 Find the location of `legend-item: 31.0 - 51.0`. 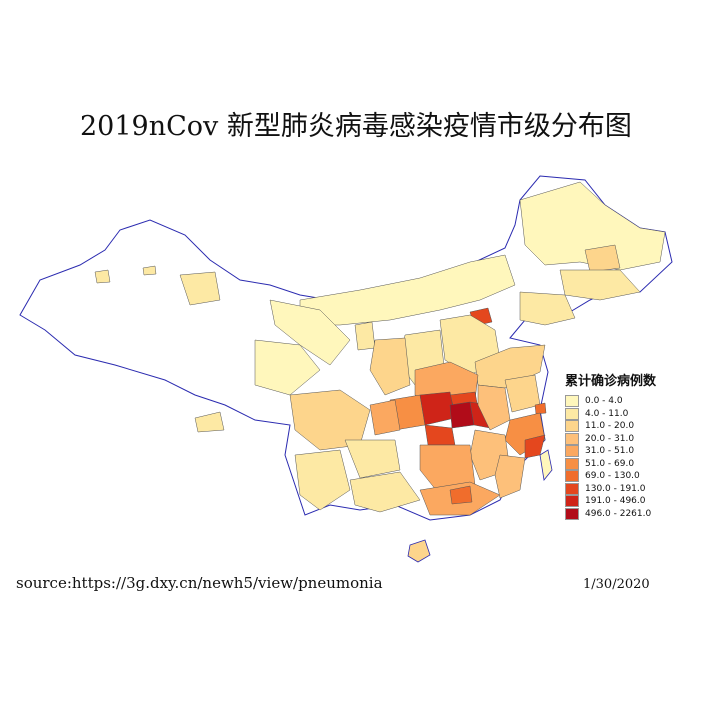

legend-item: 31.0 - 51.0 is located at coordinates (610, 451).